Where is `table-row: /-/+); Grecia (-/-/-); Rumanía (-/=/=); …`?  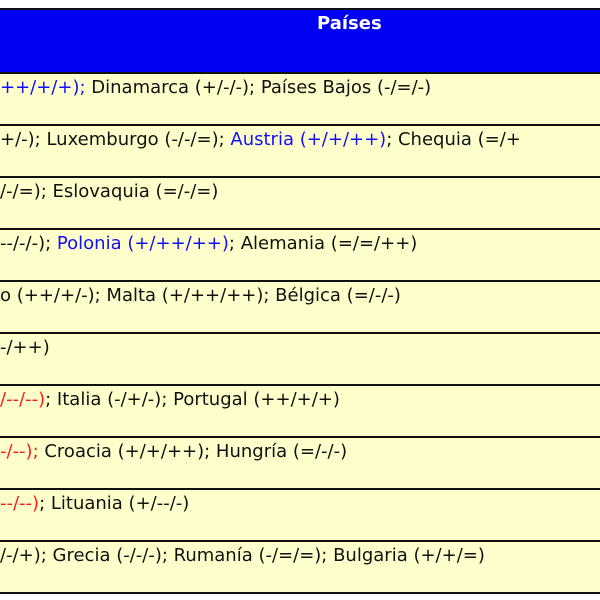
table-row: /-/+); Grecia (-/-/-); Rumanía (-/=/=); … is located at coordinates (300, 568).